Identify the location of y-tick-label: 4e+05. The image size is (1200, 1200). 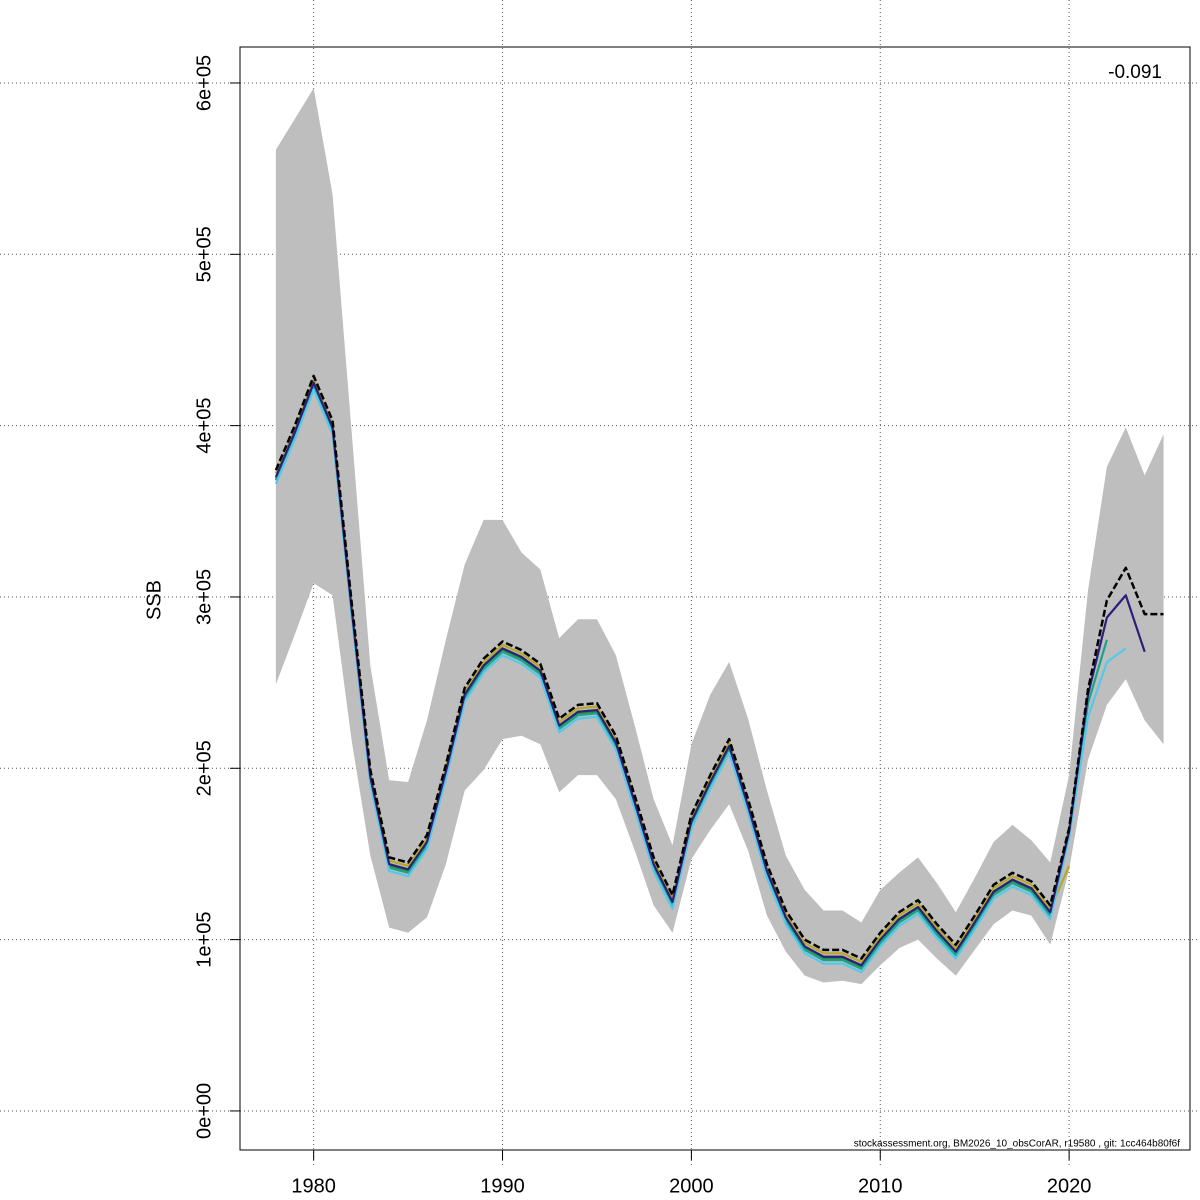
(204, 426).